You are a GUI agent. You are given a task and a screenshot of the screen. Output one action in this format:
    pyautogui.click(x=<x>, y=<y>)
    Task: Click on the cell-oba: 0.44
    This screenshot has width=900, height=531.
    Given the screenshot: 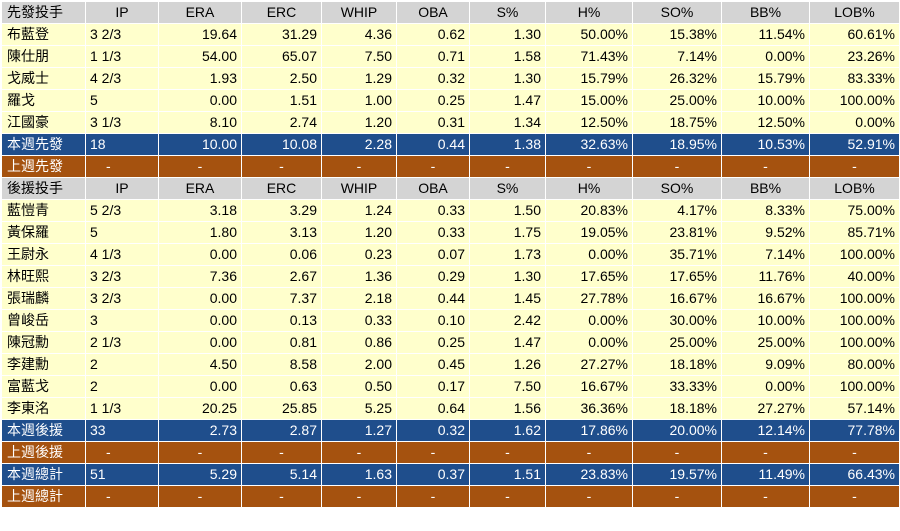 What is the action you would take?
    pyautogui.click(x=433, y=298)
    